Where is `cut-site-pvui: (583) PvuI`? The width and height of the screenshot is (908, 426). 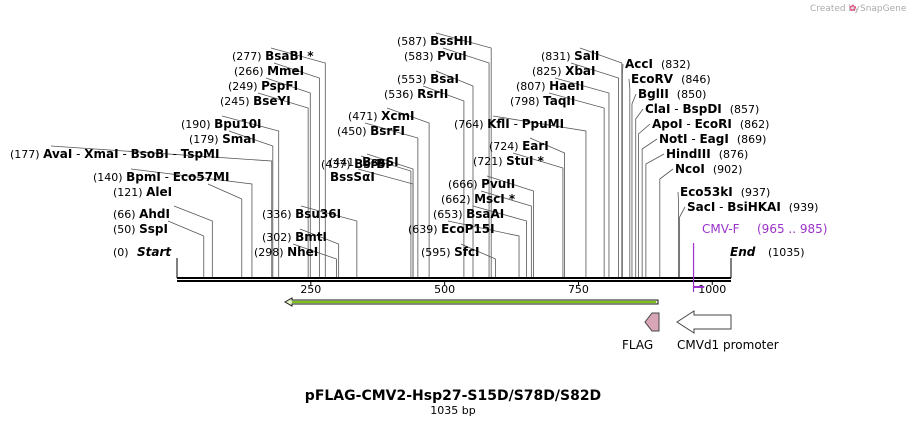 cut-site-pvui: (583) PvuI is located at coordinates (435, 56).